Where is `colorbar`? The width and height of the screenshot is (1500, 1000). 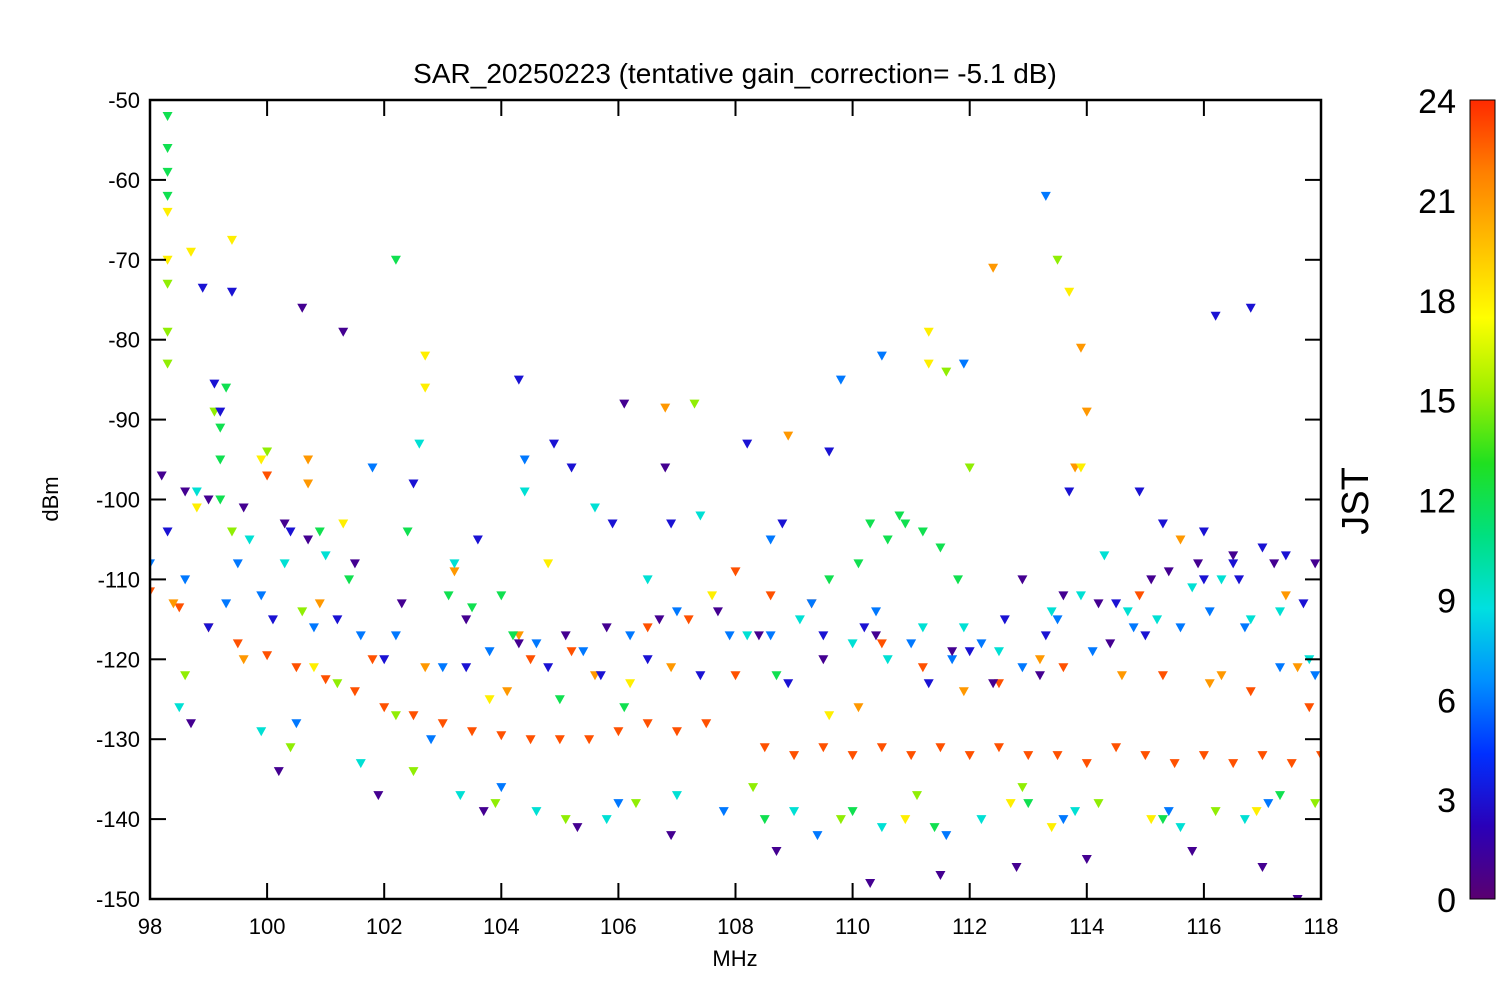 colorbar is located at coordinates (1482, 499).